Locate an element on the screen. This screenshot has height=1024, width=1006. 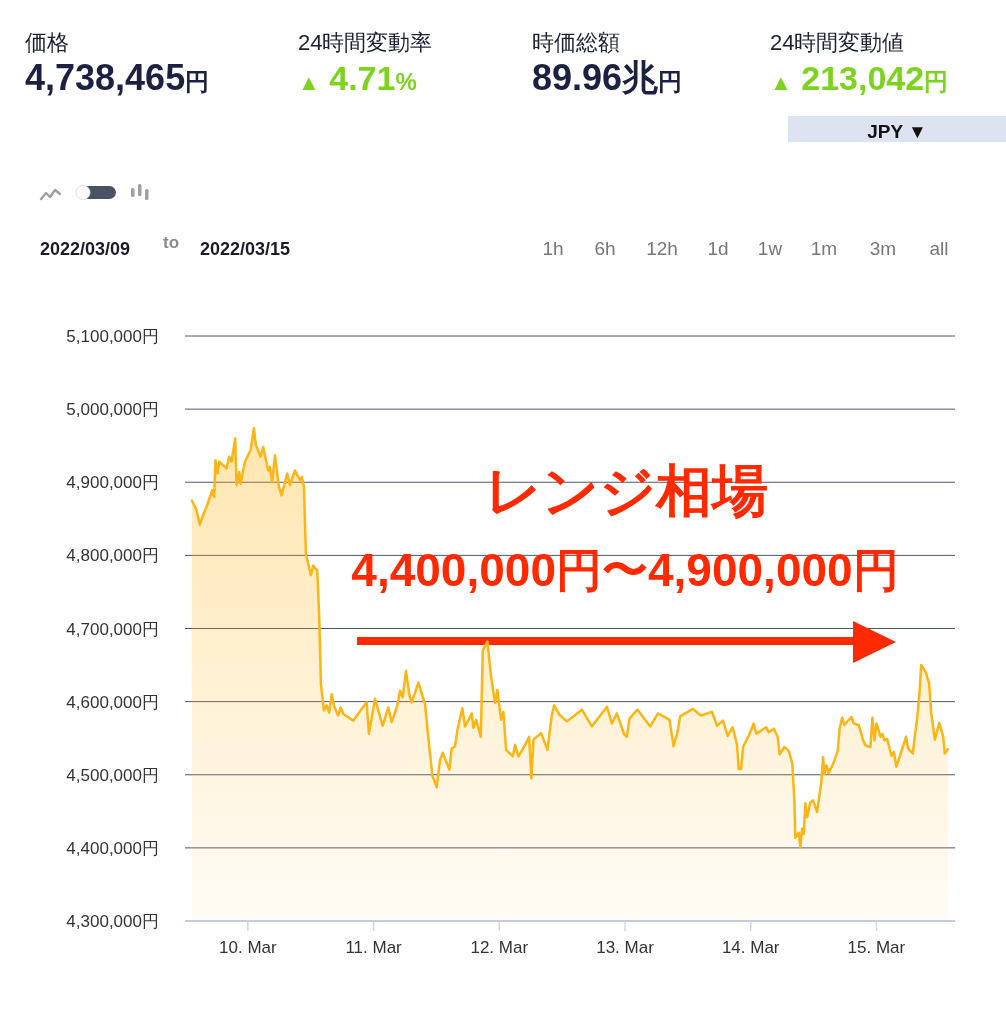
text: 価格 is located at coordinates (47, 42).